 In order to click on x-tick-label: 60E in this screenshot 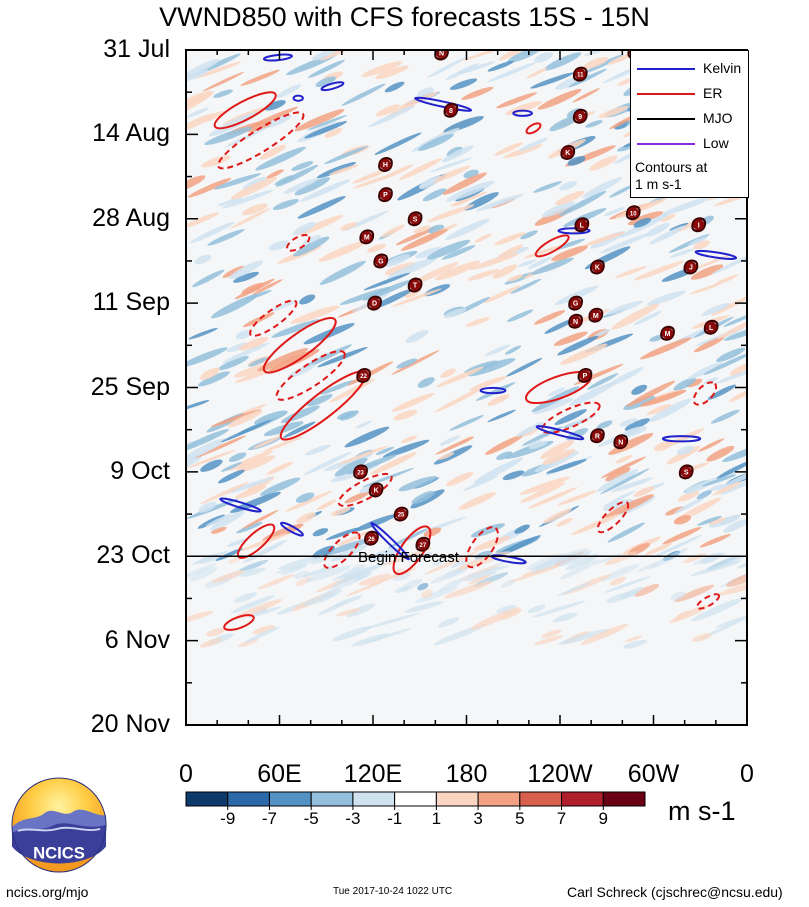, I will do `click(279, 774)`.